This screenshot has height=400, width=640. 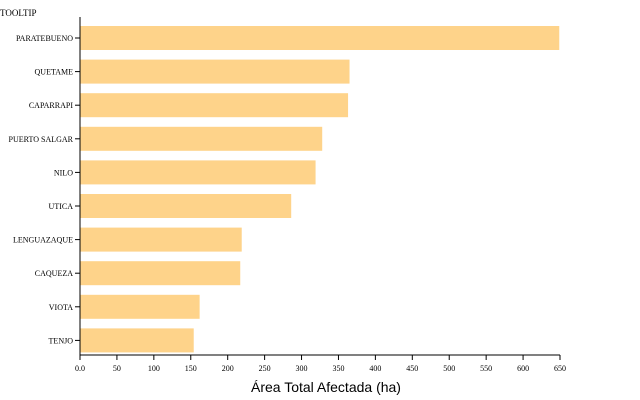 What do you see at coordinates (61, 206) in the screenshot?
I see `category-label: UTICA` at bounding box center [61, 206].